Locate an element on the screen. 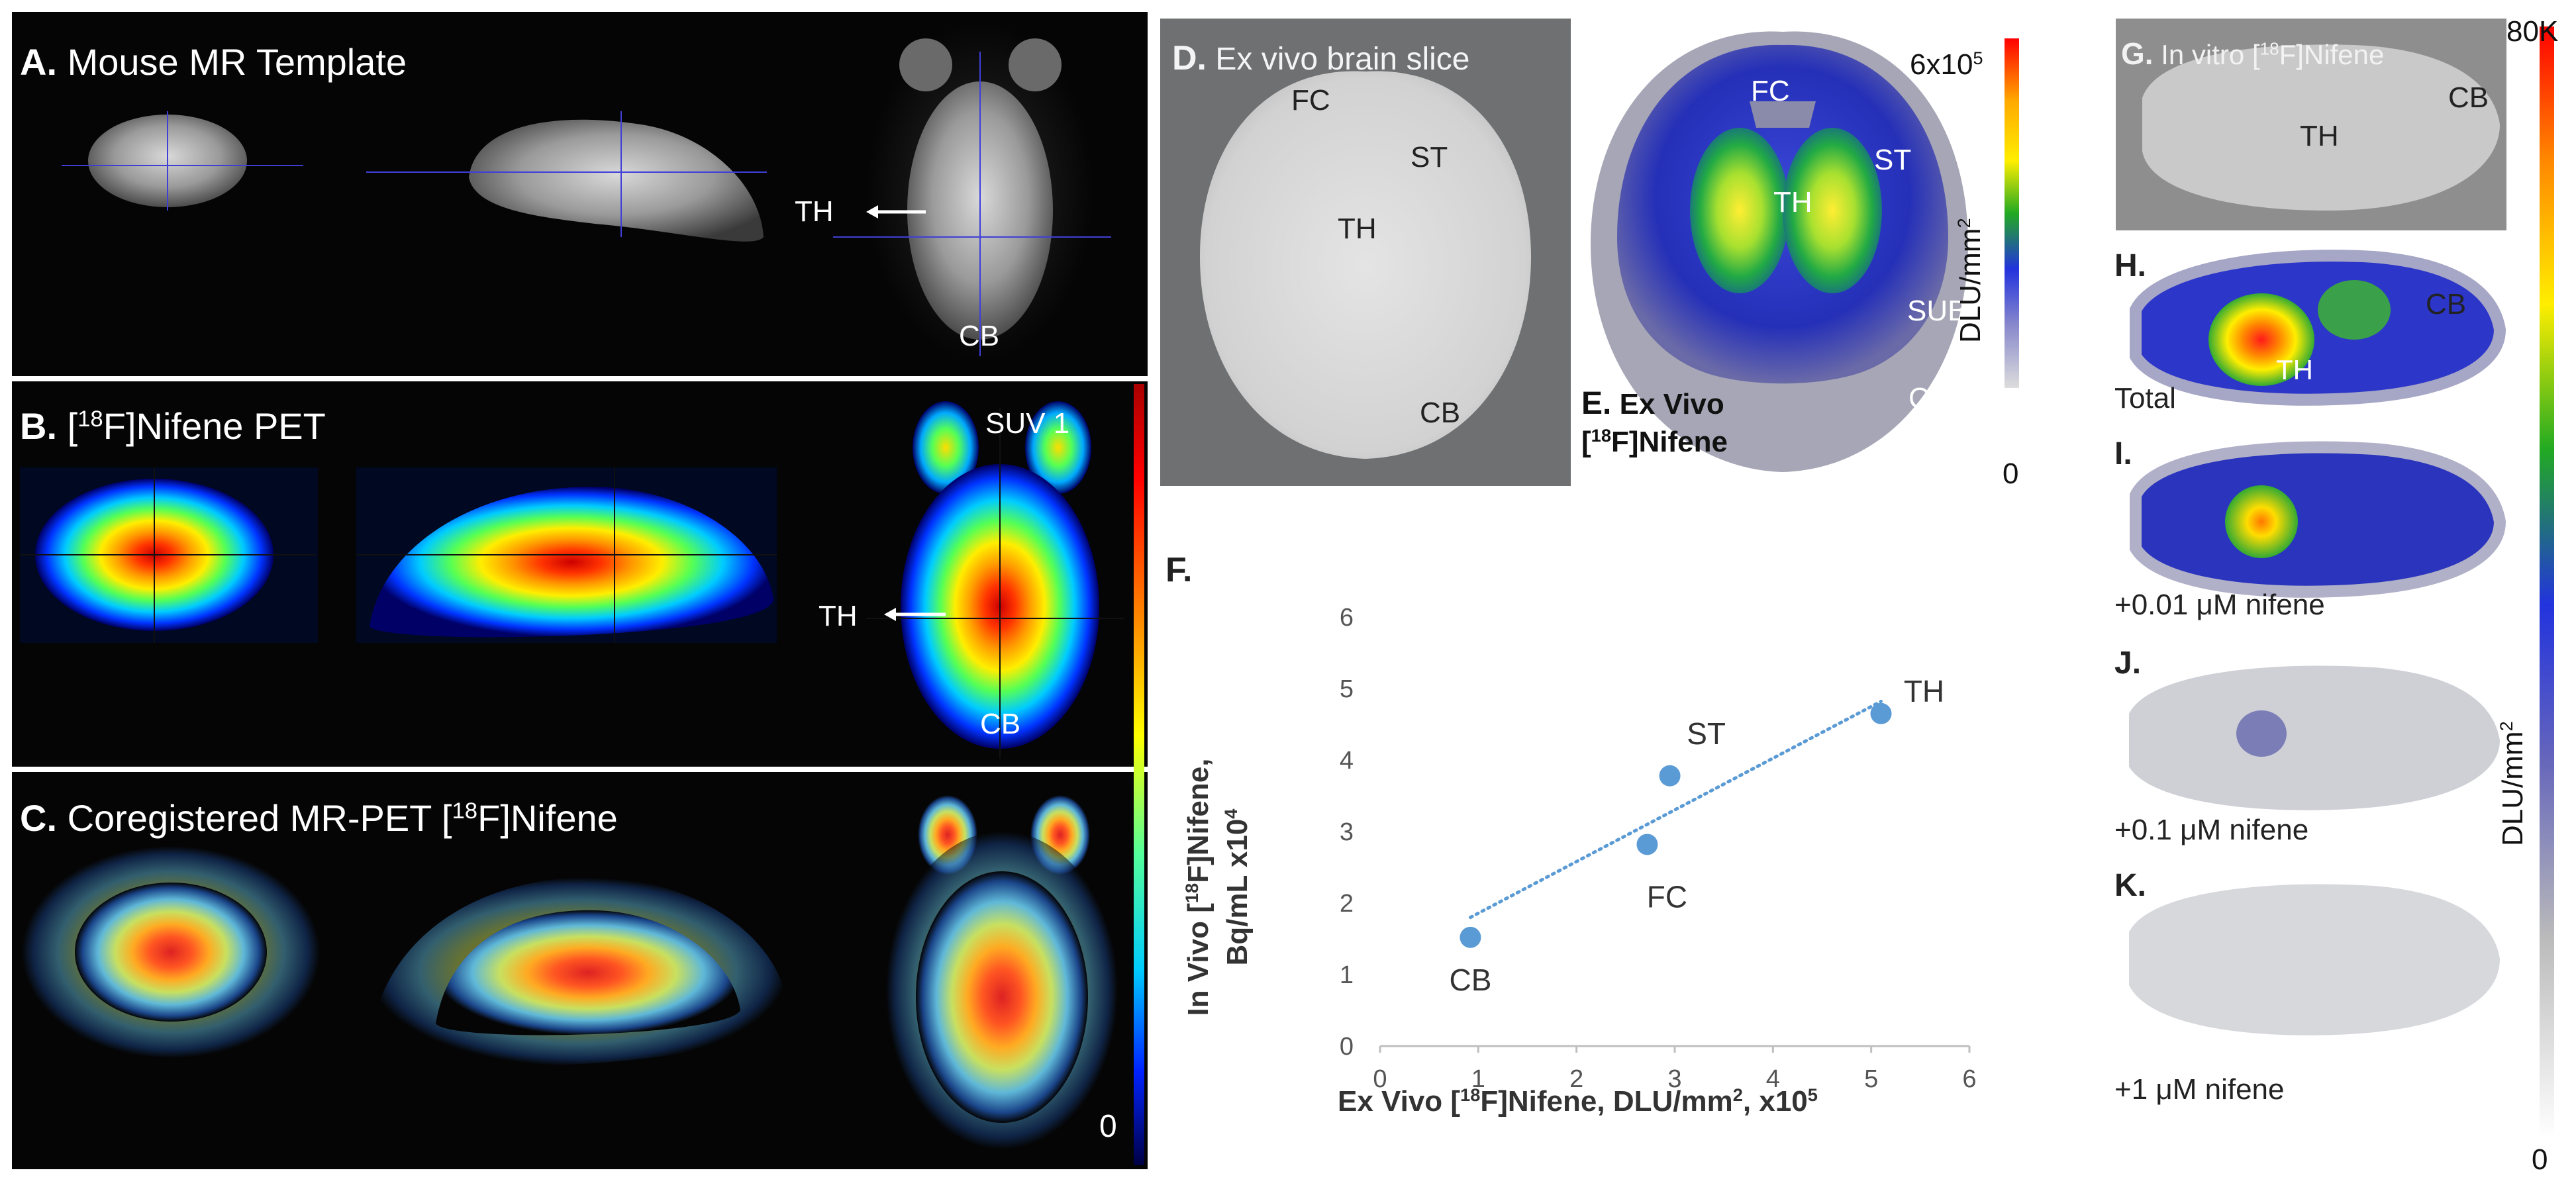  data-label-th: TH is located at coordinates (1924, 691).